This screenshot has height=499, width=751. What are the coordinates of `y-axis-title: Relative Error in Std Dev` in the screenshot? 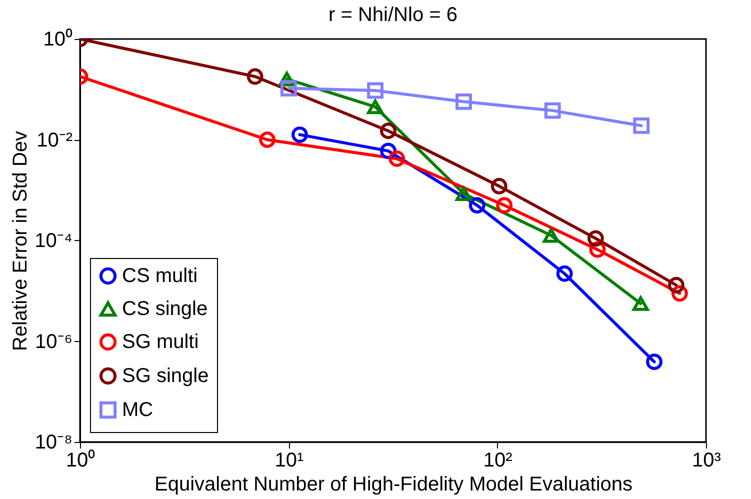 It's located at (21, 241).